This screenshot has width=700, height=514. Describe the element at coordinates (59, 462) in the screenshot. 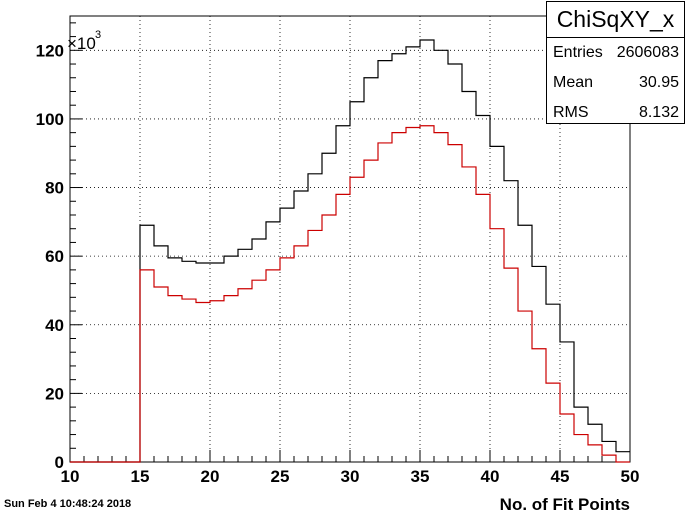

I see `y-tick-label: 0` at that location.